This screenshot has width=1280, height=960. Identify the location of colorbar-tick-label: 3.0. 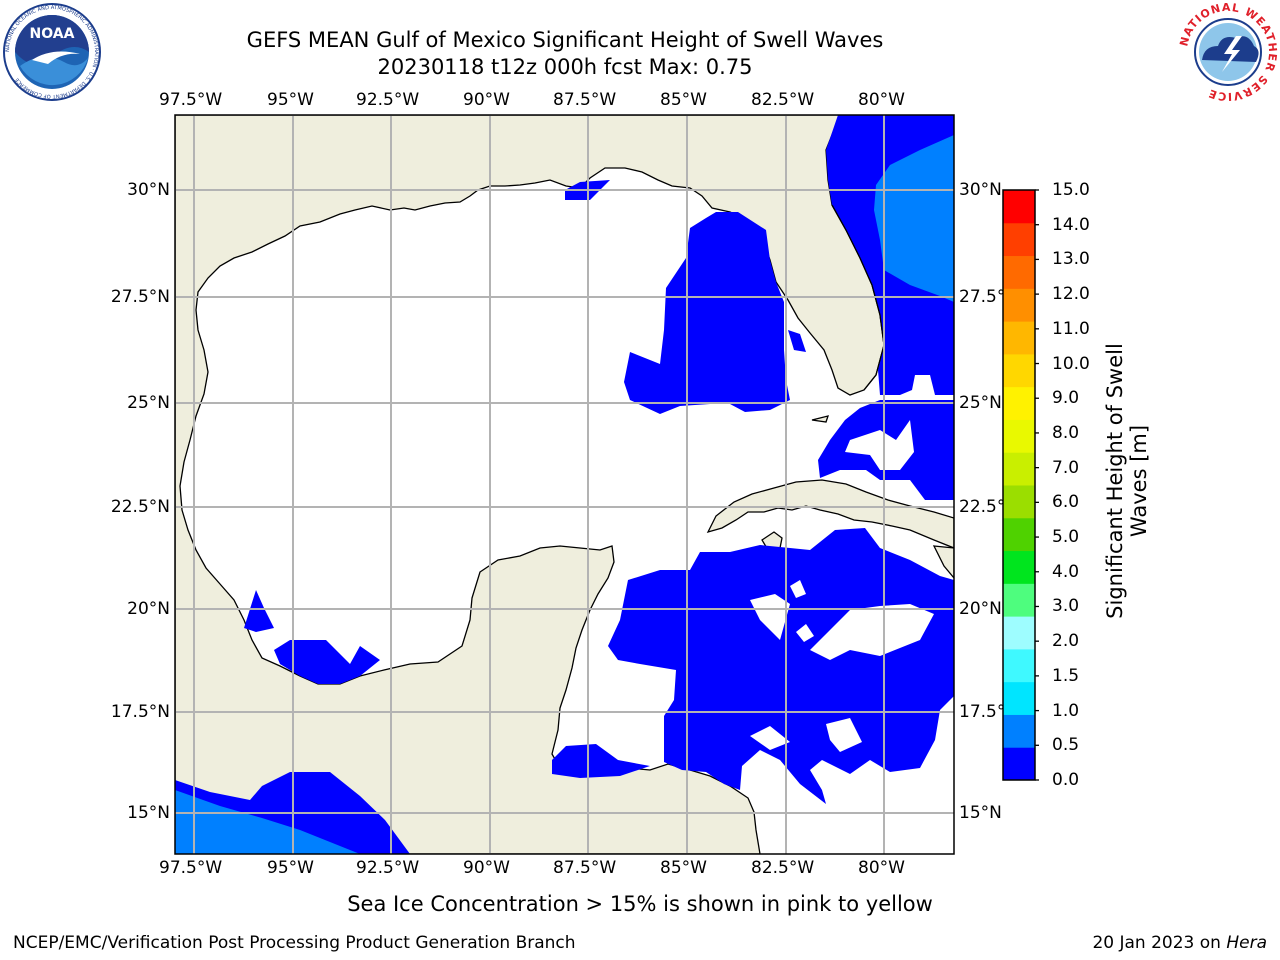
(1066, 606).